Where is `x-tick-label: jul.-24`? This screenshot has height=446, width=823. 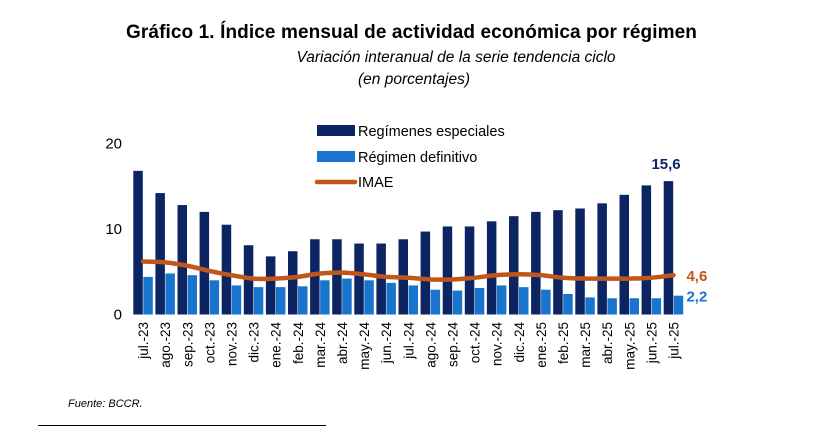 x-tick-label: jul.-24 is located at coordinates (408, 341).